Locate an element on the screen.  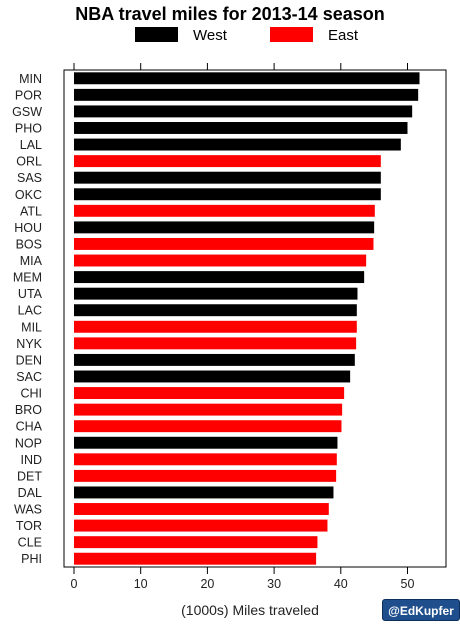
legend-swatch-east is located at coordinates (291, 34).